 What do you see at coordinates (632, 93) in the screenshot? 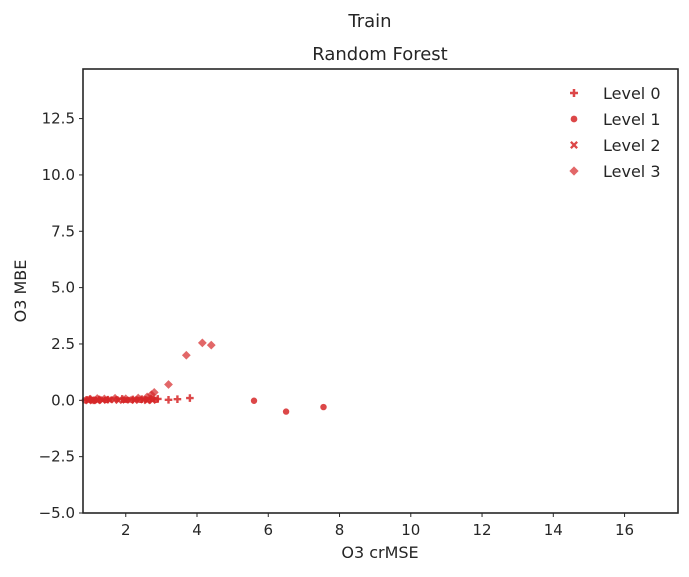
I see `legend-label: Level 0` at bounding box center [632, 93].